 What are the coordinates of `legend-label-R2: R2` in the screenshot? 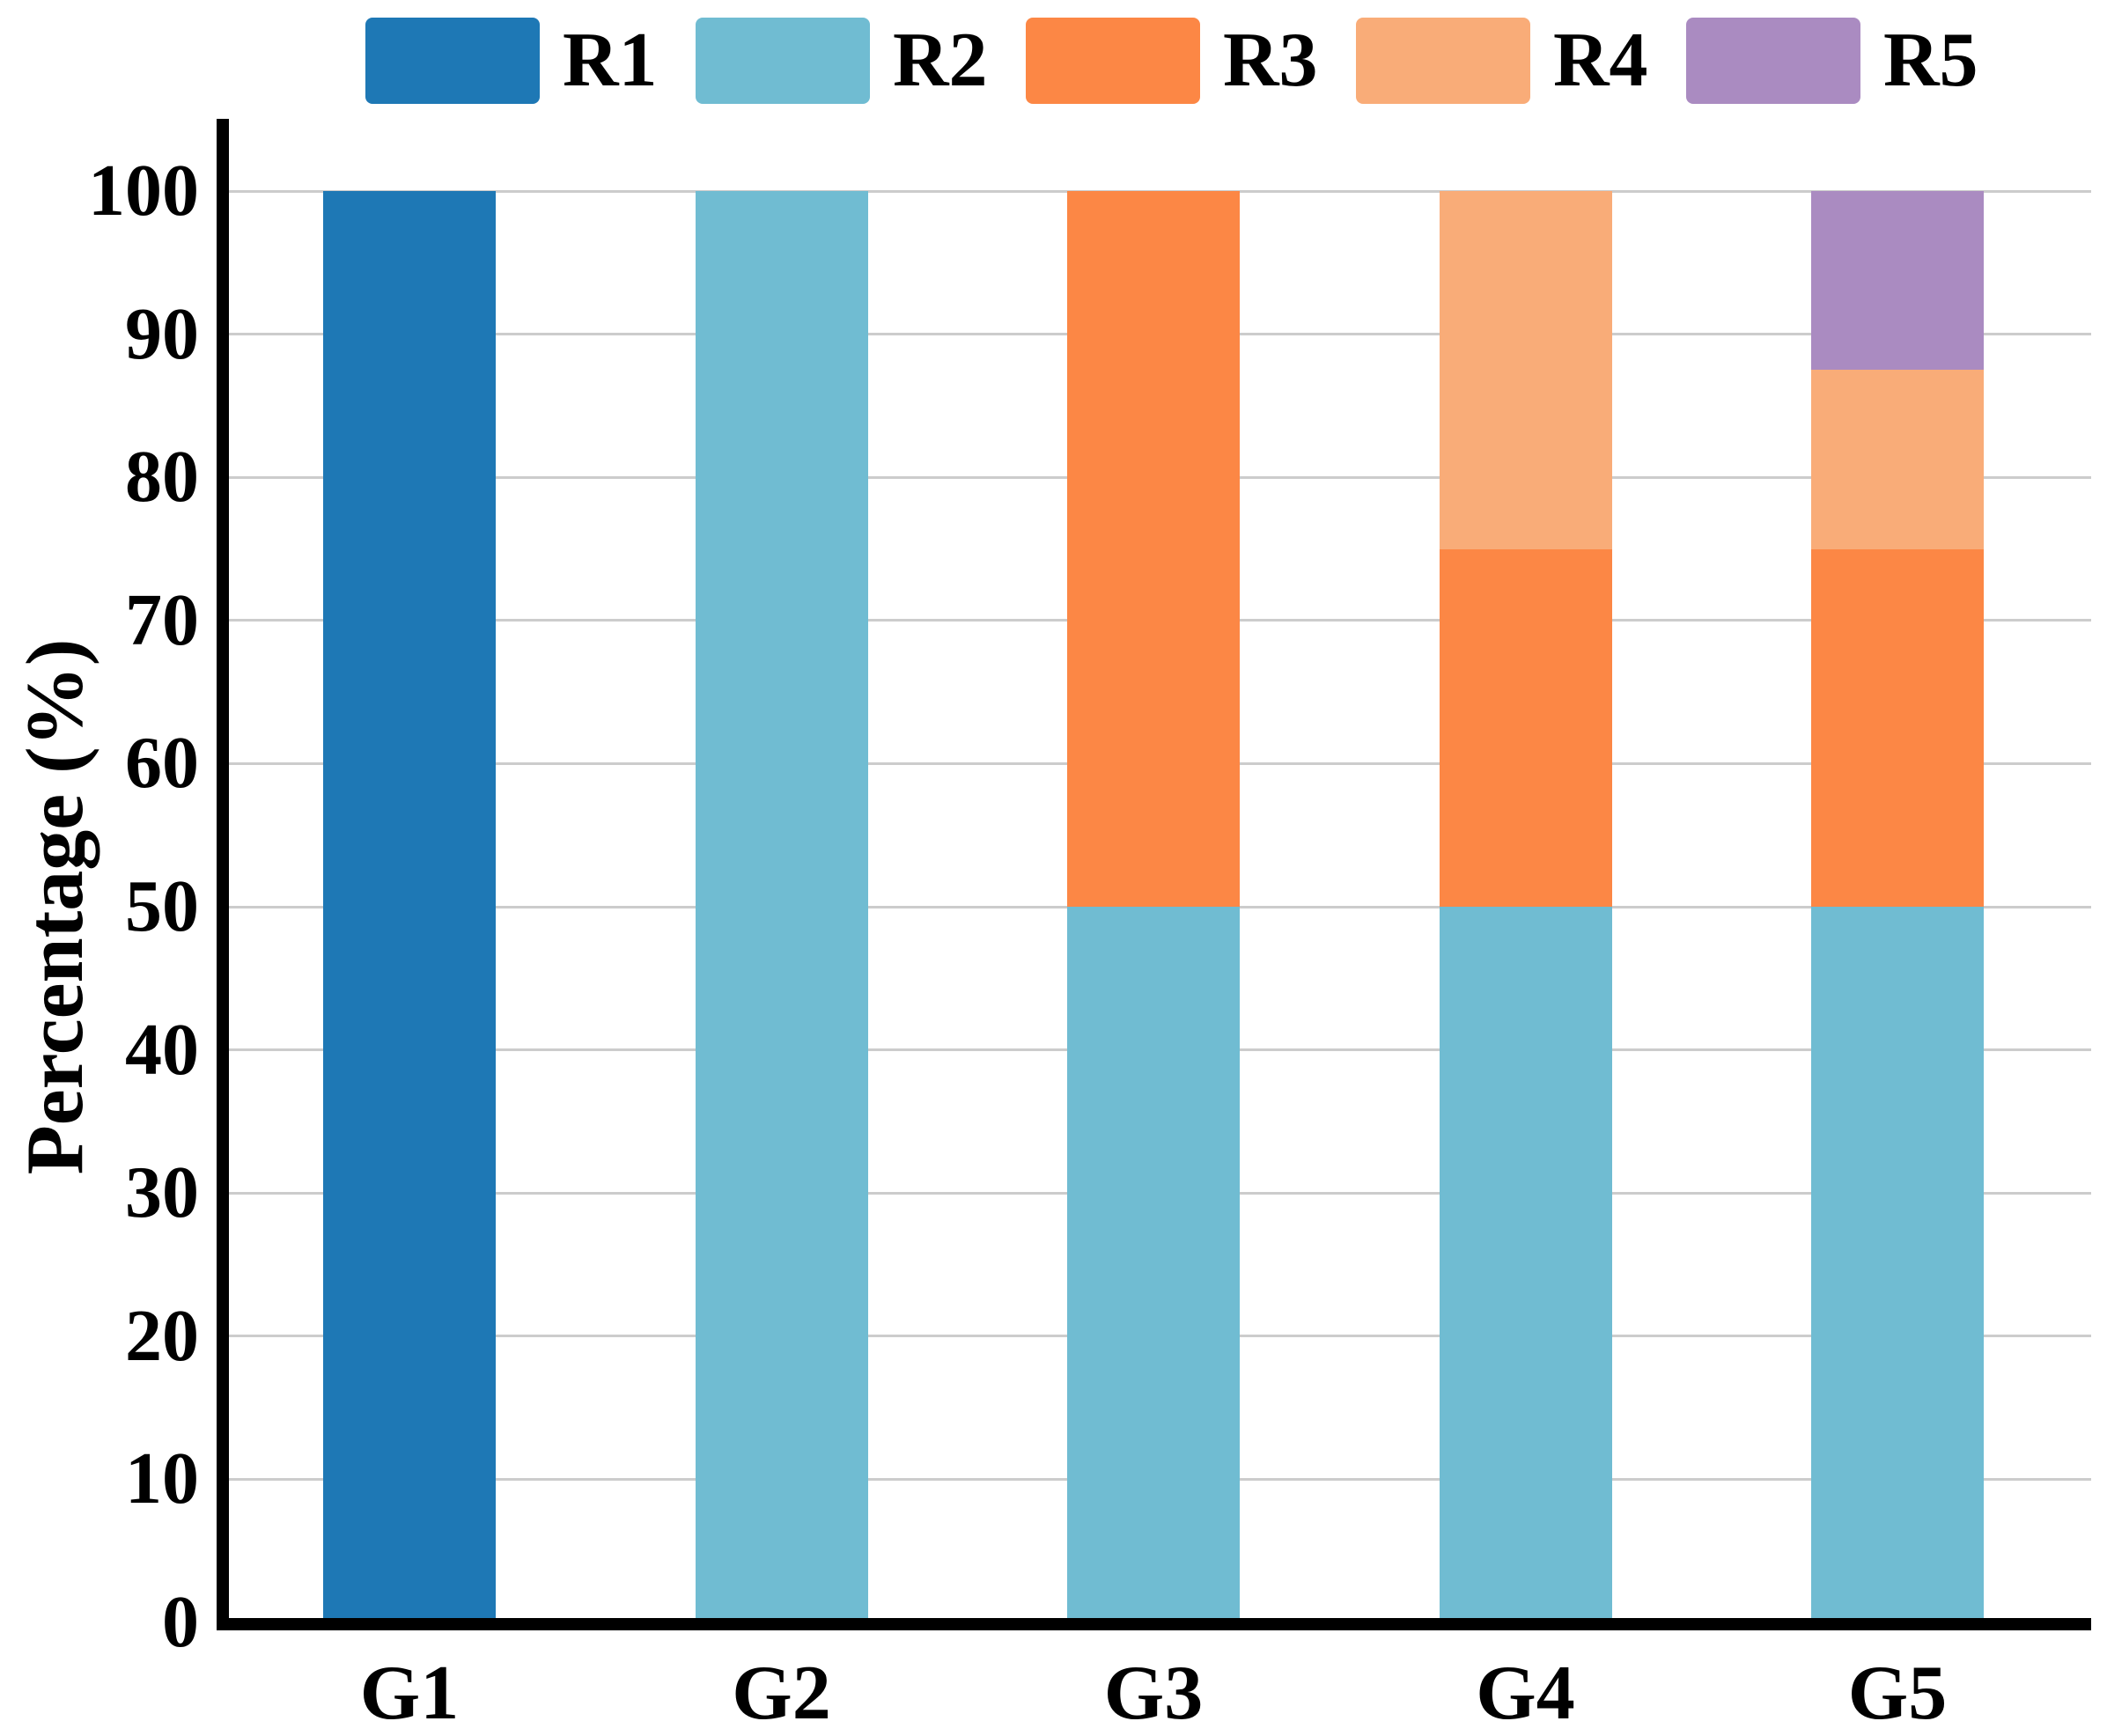 It's located at (940, 60).